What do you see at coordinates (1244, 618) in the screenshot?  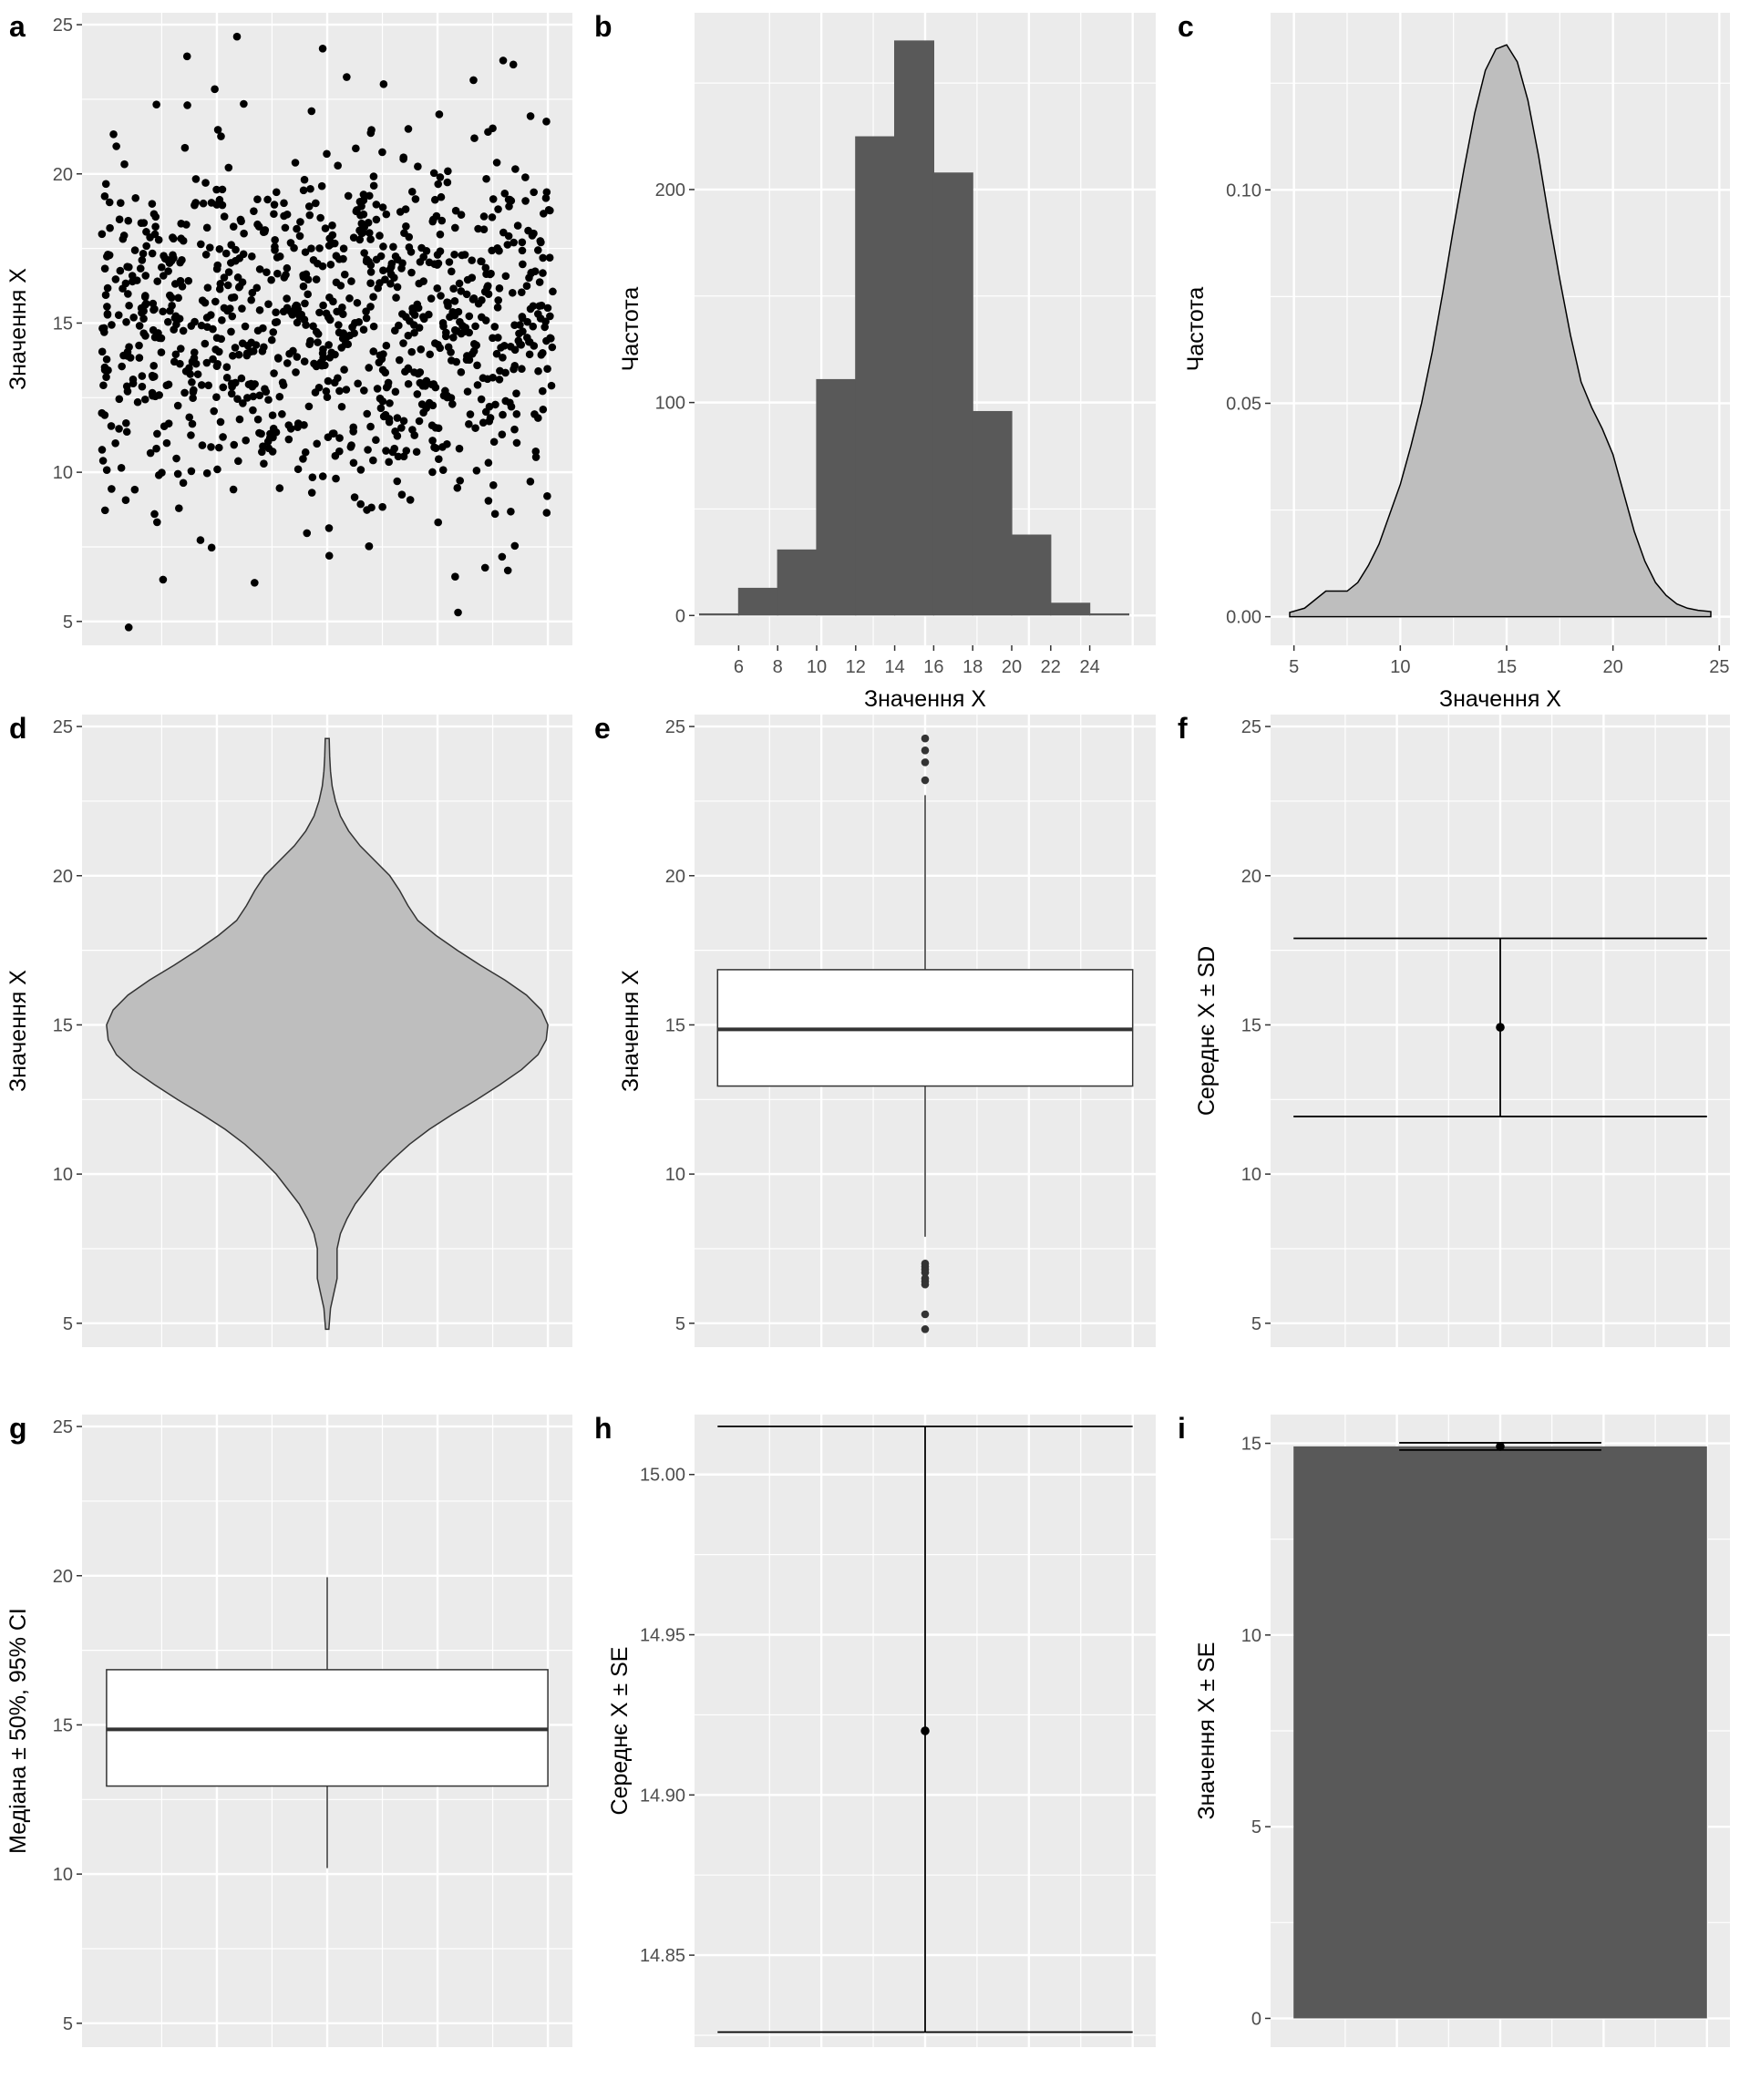 I see `y-tick-label: 0.00` at bounding box center [1244, 618].